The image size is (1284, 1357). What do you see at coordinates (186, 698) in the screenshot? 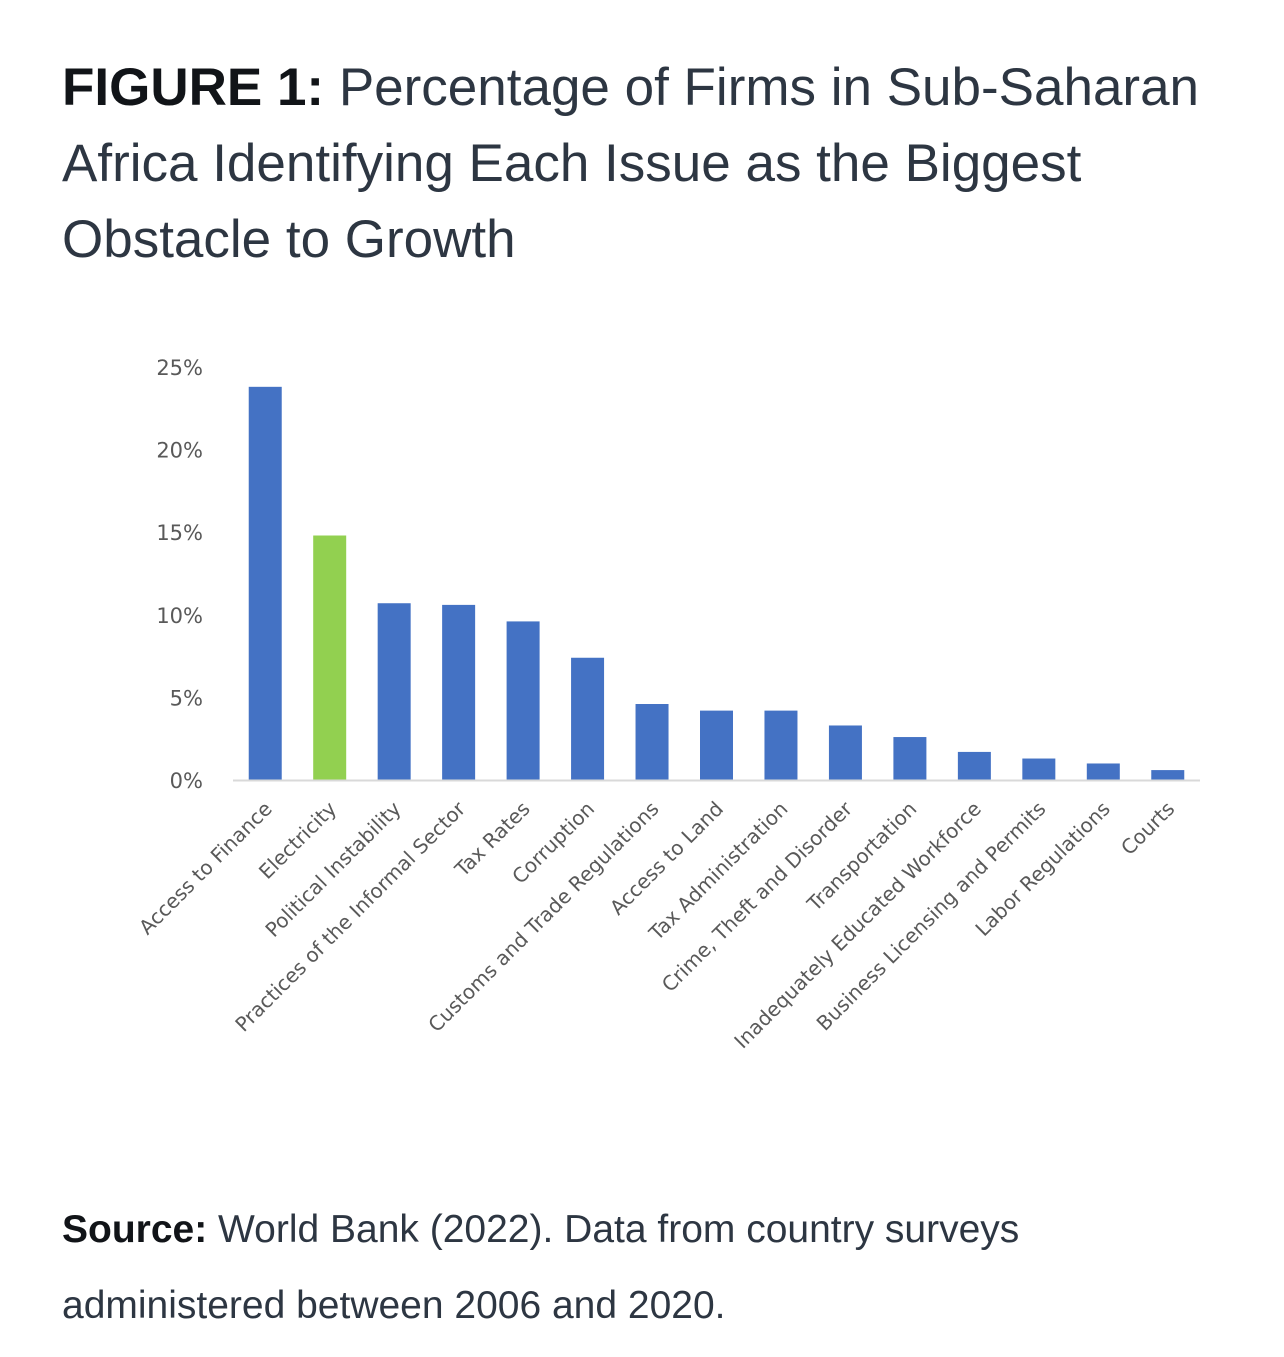
I see `y-tick-label: 5%` at bounding box center [186, 698].